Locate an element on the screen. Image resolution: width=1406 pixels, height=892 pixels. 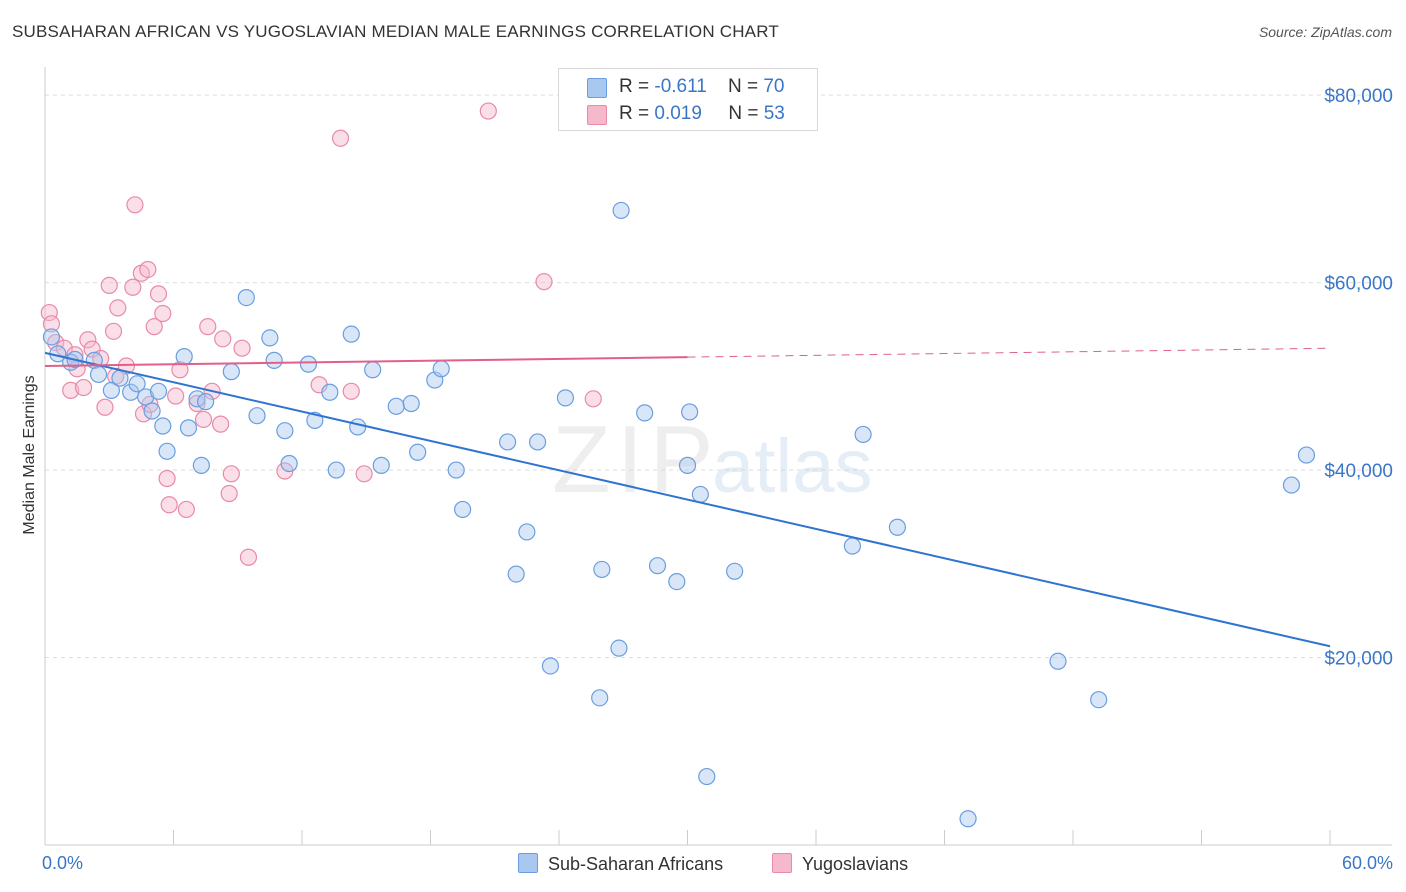
trend-line-yugoslavian-extension is located at coordinates (1009, 352).